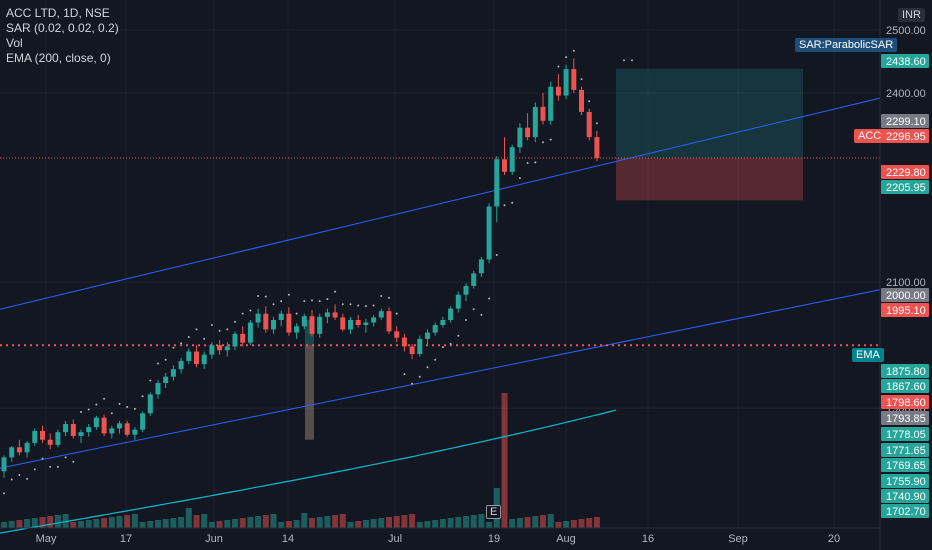 This screenshot has height=550, width=932. I want to click on acc-tag: ACC, so click(870, 136).